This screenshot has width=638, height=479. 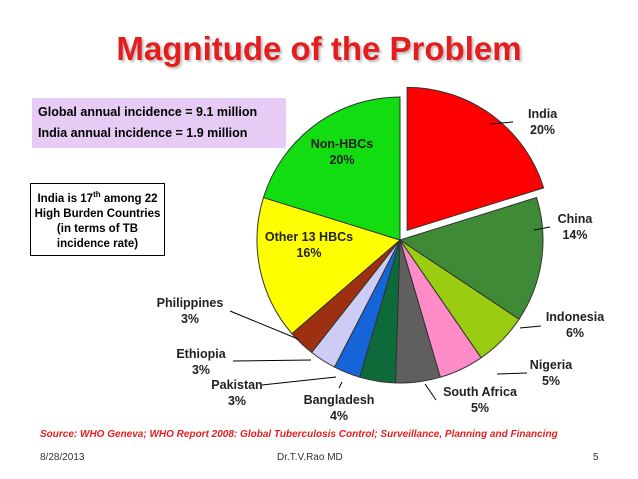 What do you see at coordinates (201, 354) in the screenshot?
I see `slice-name-ethiopia: Ethiopia` at bounding box center [201, 354].